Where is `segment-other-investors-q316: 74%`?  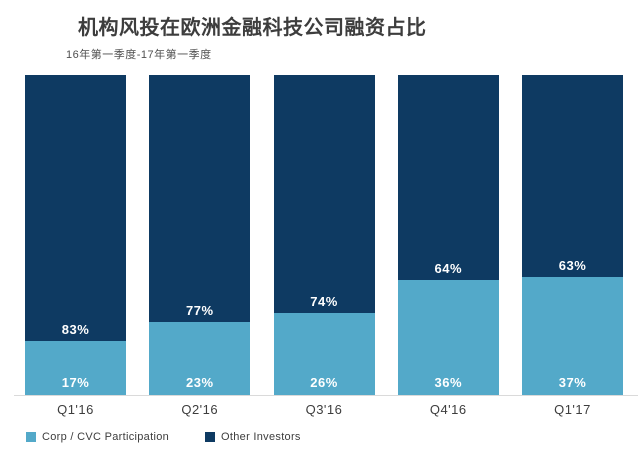
segment-other-investors-q316: 74% is located at coordinates (324, 194).